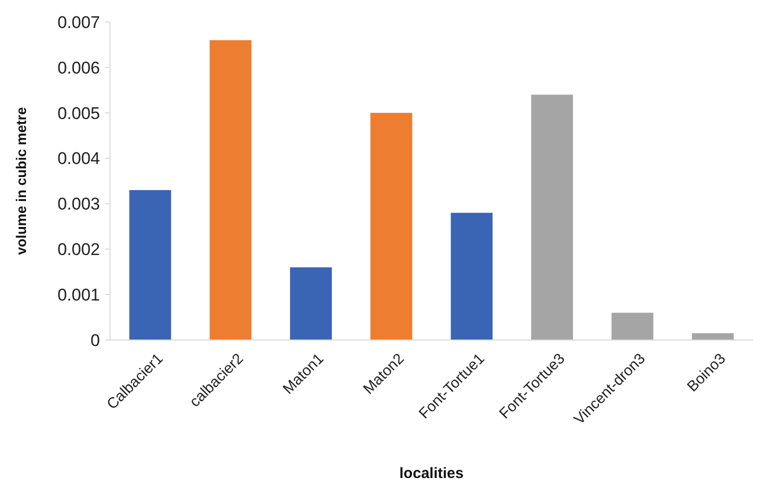 This screenshot has width=763, height=488. I want to click on y-axis-title: volume in cubic metre, so click(21, 180).